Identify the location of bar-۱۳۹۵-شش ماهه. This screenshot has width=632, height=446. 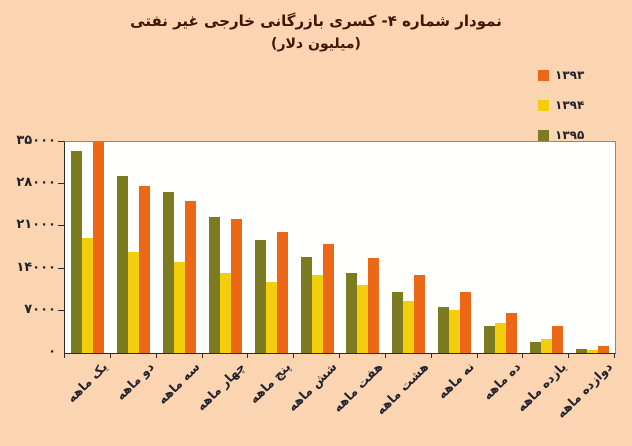
(352, 313).